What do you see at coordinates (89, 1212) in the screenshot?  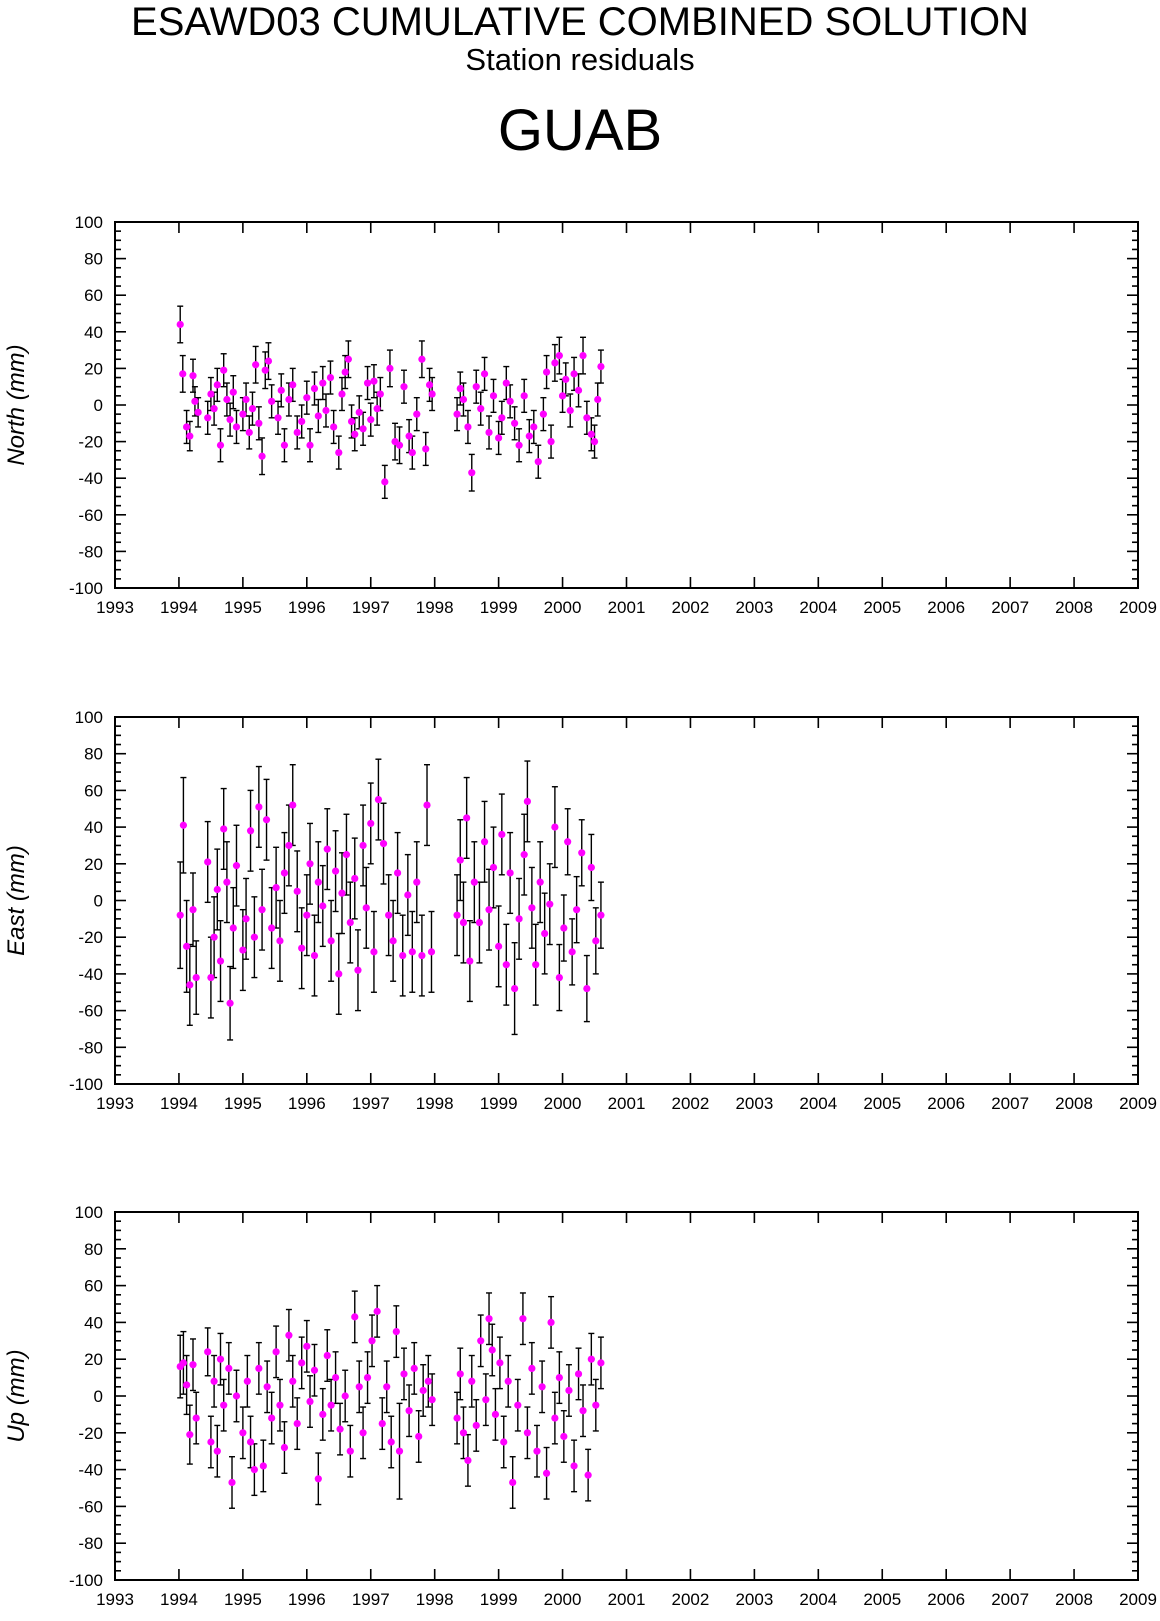 I see `y-tick-label: 100` at bounding box center [89, 1212].